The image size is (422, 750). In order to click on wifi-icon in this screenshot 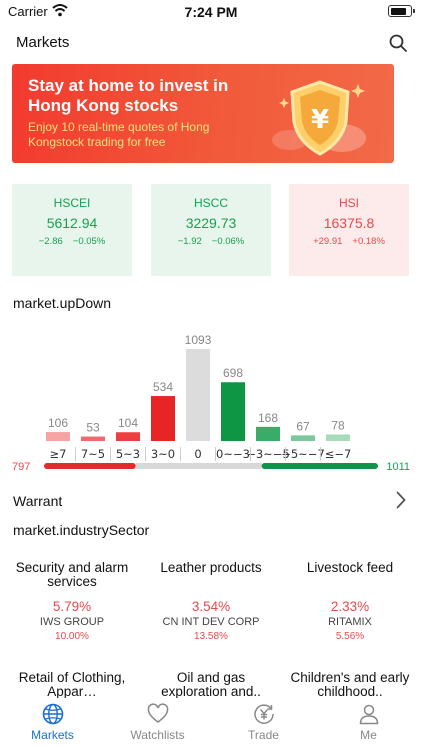, I will do `click(60, 10)`.